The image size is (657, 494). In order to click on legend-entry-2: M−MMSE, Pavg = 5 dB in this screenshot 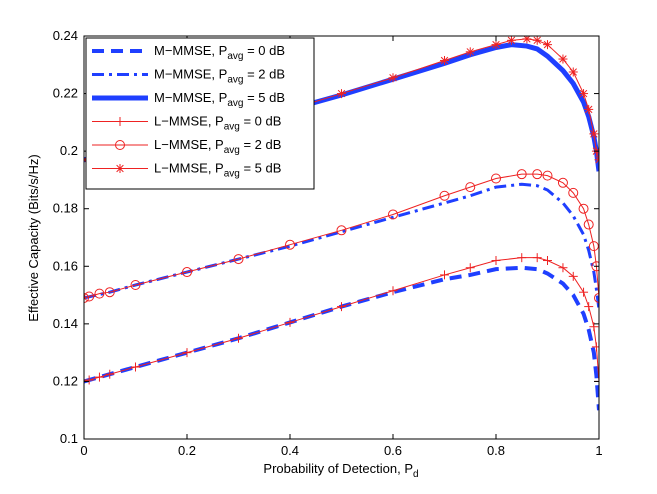, I will do `click(219, 99)`.